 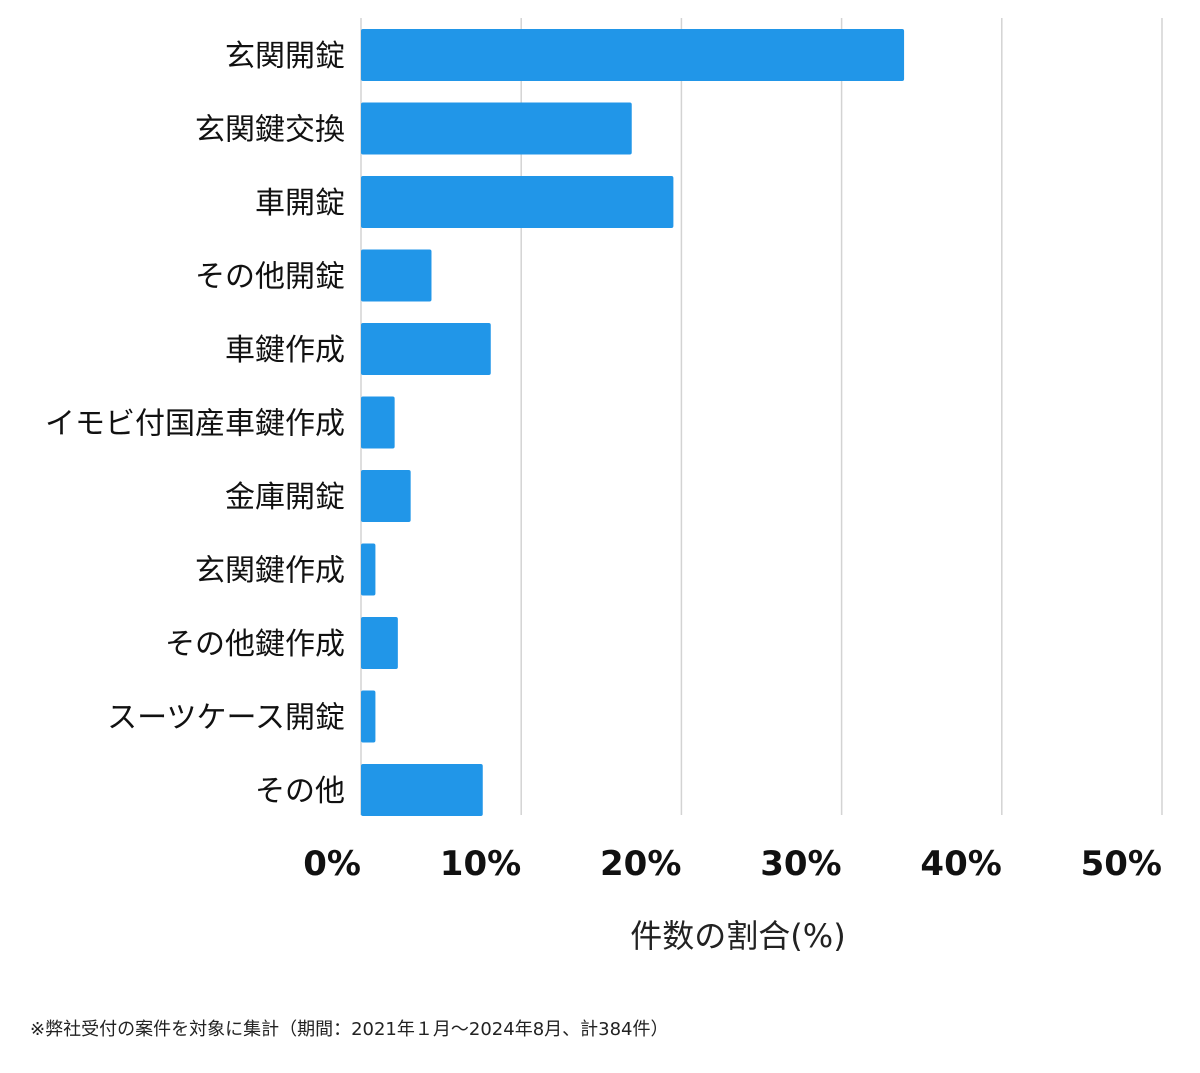 I want to click on x-axis-label: 件数の割合(%), so click(x=737, y=936).